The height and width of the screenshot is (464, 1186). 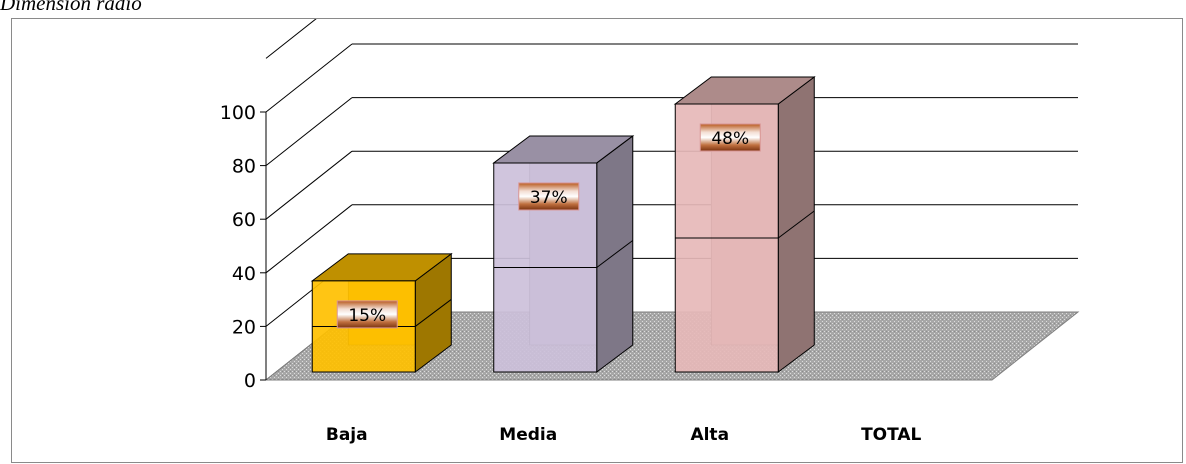 What do you see at coordinates (250, 381) in the screenshot?
I see `y-tick-label: 0` at bounding box center [250, 381].